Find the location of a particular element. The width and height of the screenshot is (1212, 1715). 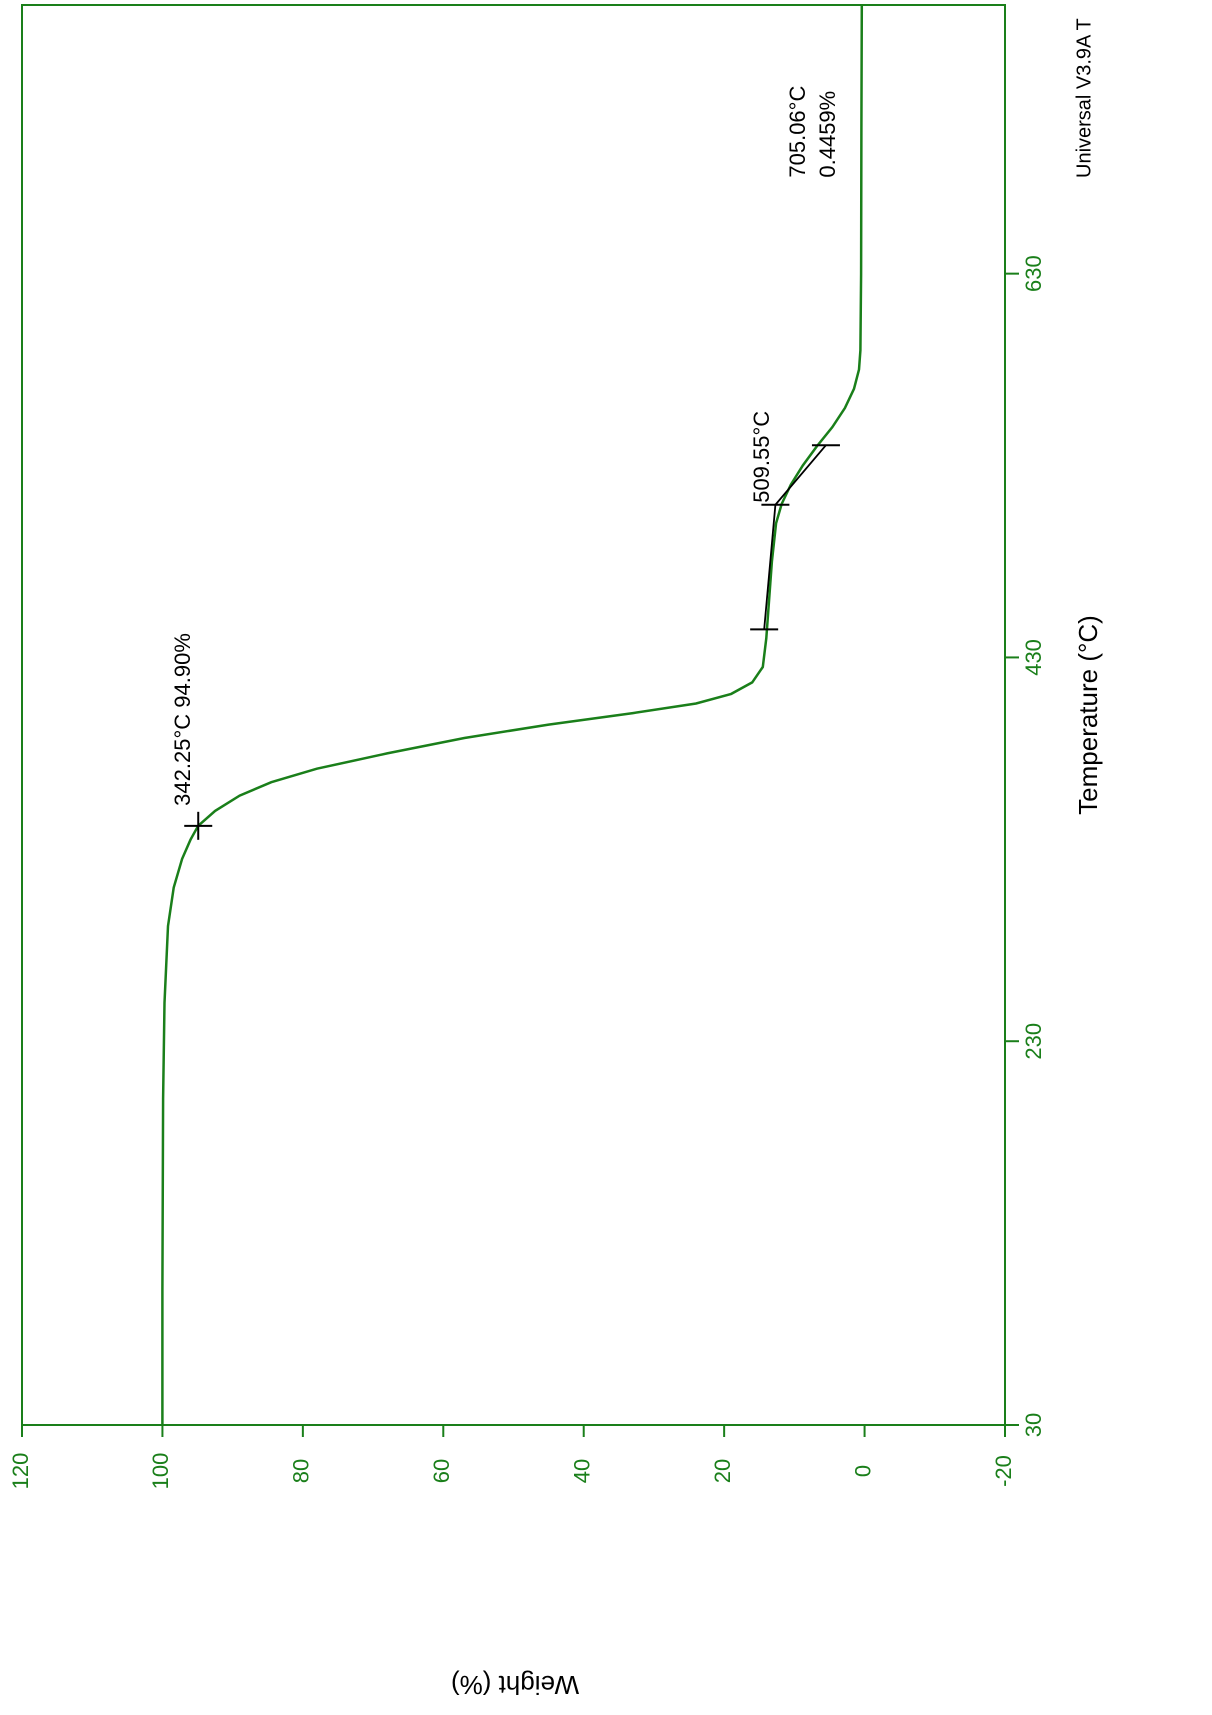

y-tick-label: 20 is located at coordinates (722, 1471).